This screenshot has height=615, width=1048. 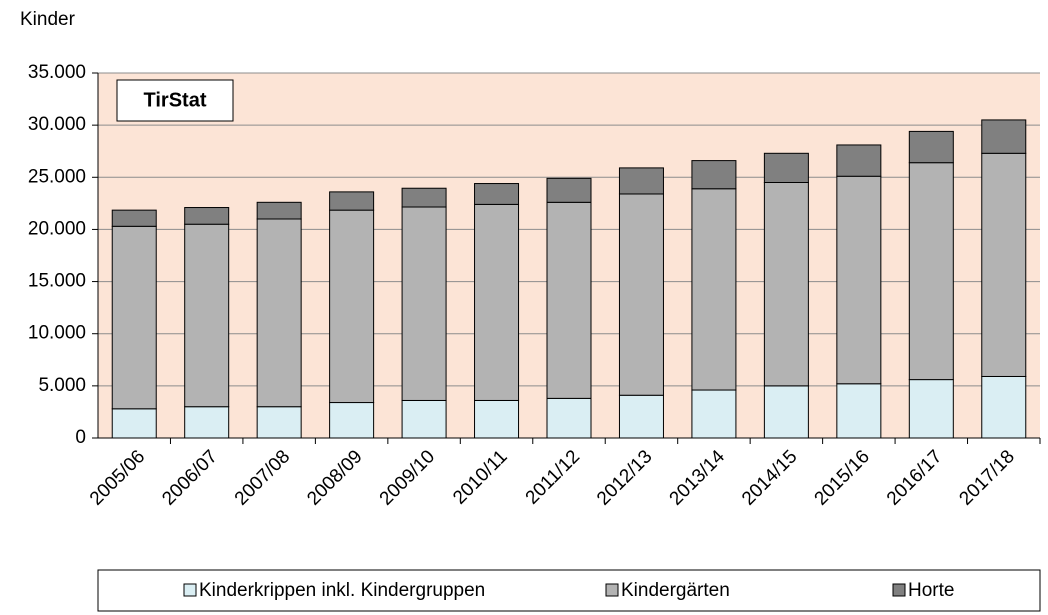 I want to click on annotation: TirStat, so click(x=175, y=100).